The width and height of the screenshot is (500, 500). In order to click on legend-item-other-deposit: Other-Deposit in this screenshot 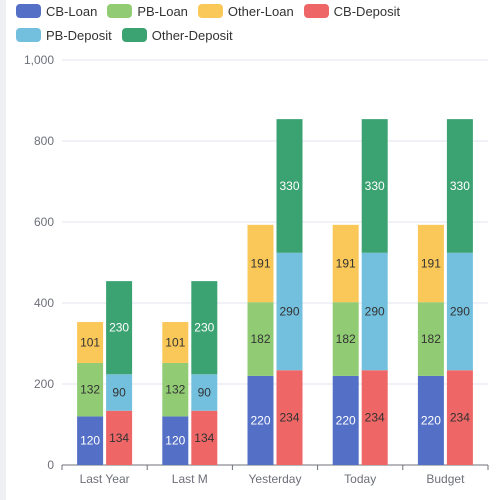, I will do `click(177, 35)`.